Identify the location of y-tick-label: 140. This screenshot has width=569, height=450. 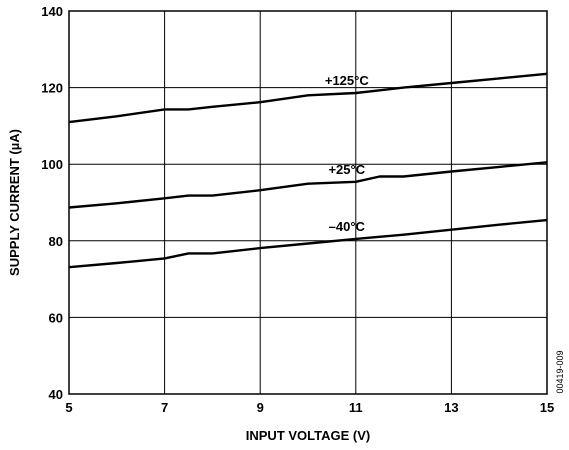
(52, 11).